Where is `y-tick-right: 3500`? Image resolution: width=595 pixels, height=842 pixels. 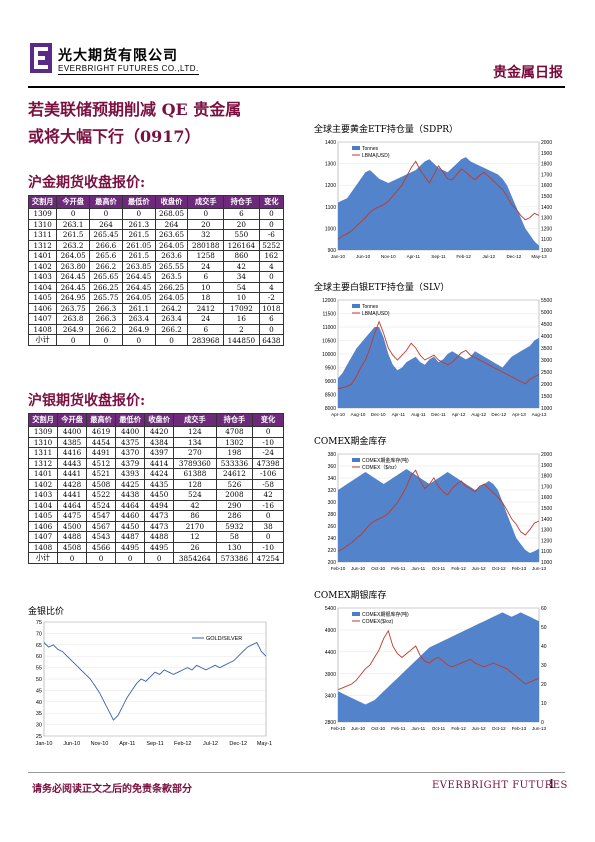 y-tick-right: 3500 is located at coordinates (546, 349).